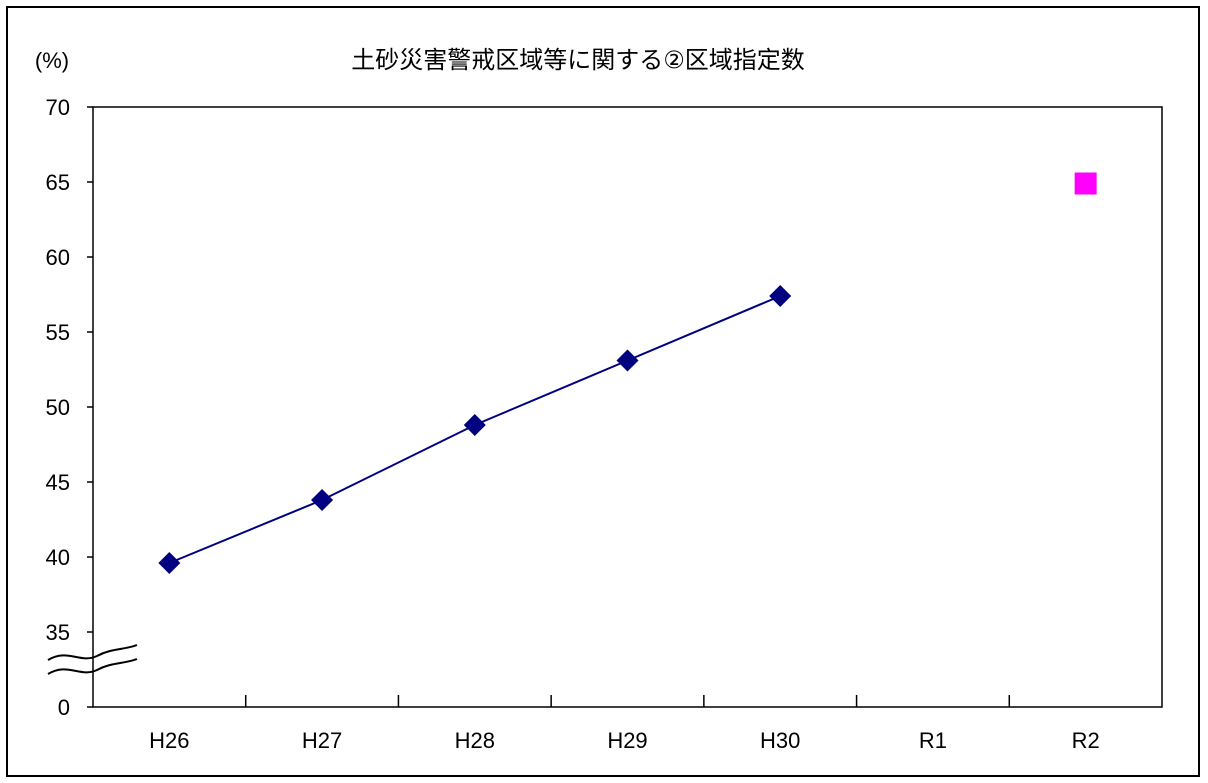 This screenshot has width=1208, height=783. I want to click on y-tick-label: 55, so click(58, 332).